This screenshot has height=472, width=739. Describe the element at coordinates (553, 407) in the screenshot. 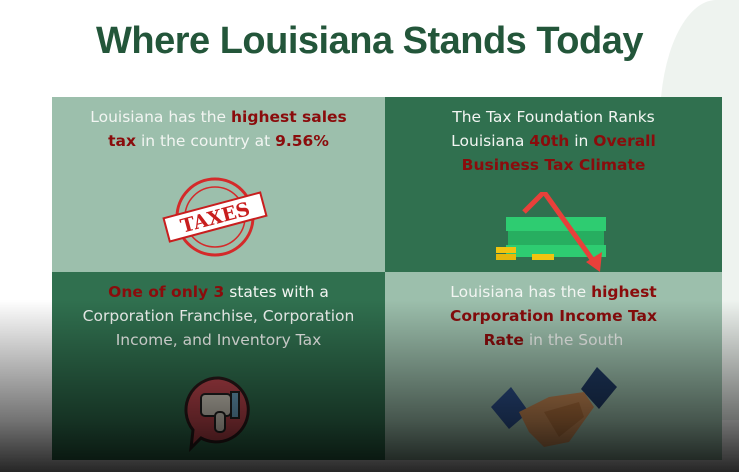

I see `handshake-icon` at that location.